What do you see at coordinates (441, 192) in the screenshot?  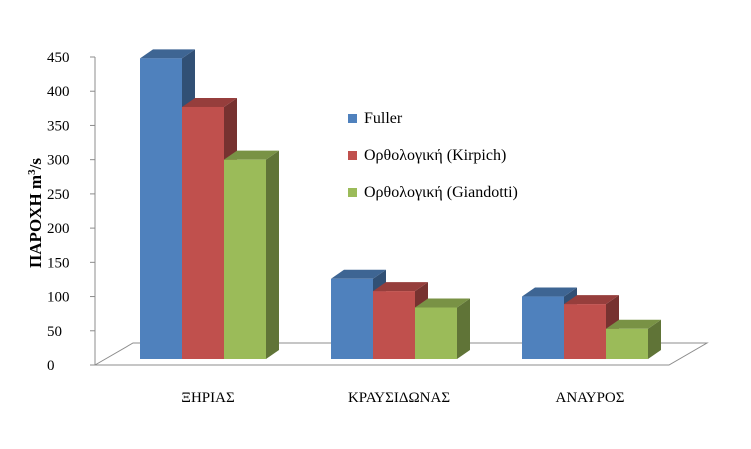 I see `legend-label: Ορθολογική (Giandotti)` at bounding box center [441, 192].